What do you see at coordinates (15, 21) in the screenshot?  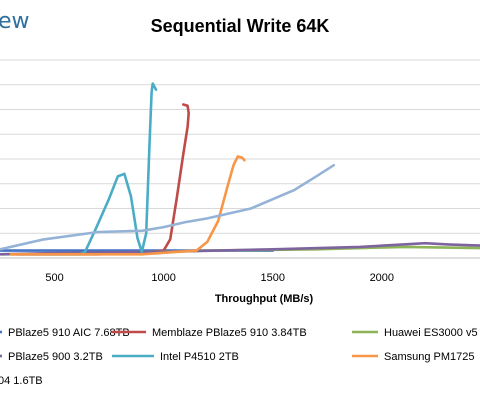 I see `site-logo: ew` at bounding box center [15, 21].